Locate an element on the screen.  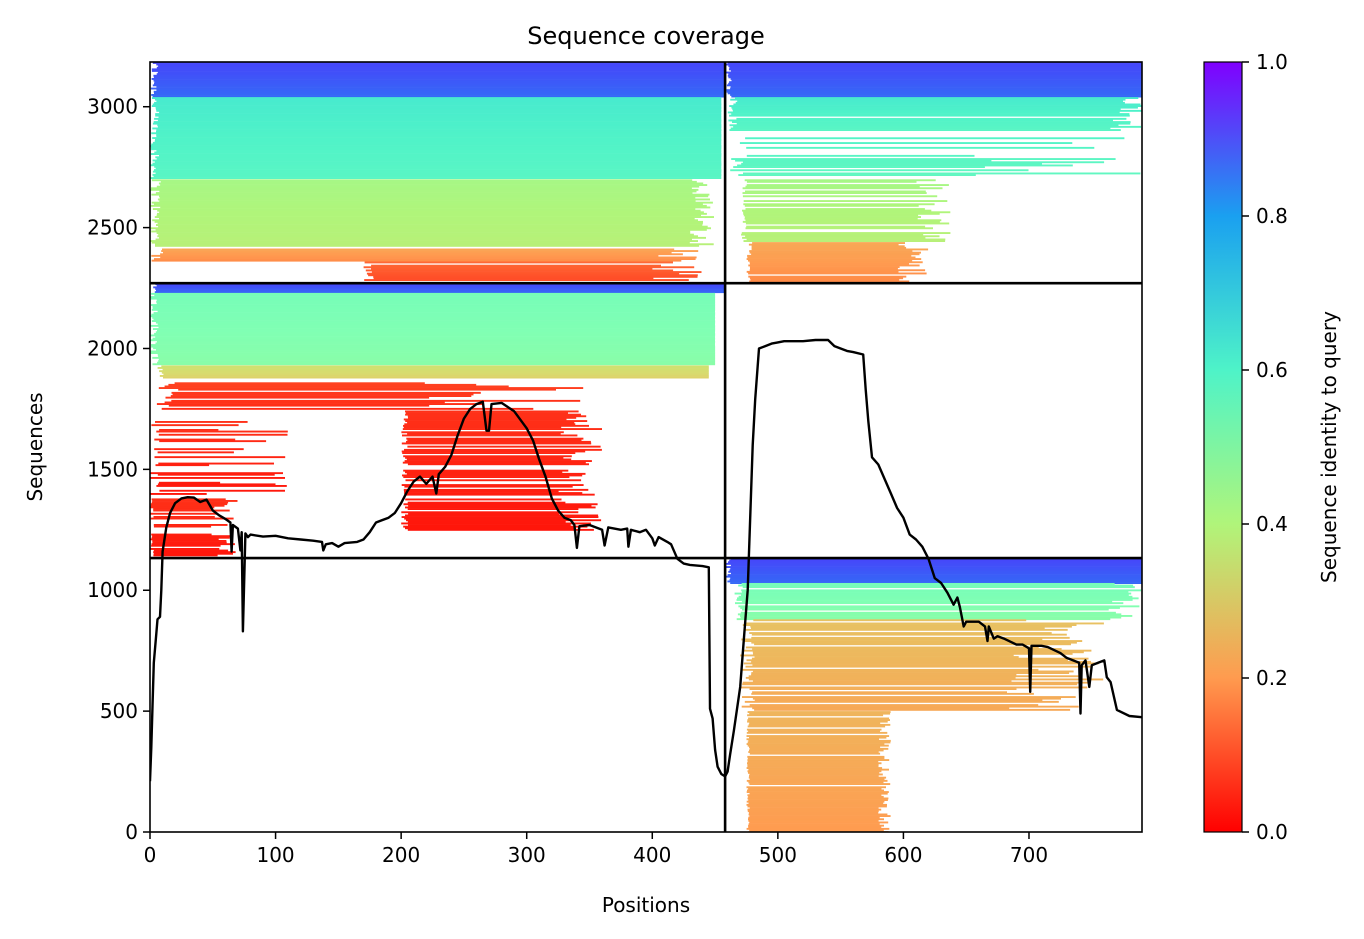
x-axis-label: Positions is located at coordinates (646, 905).